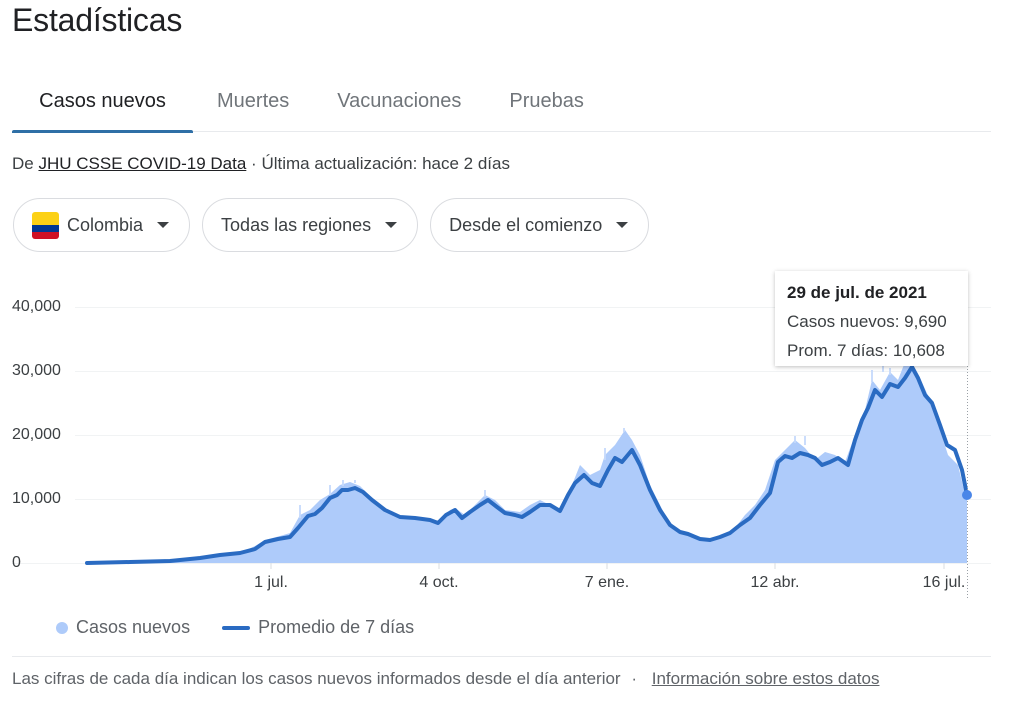 The height and width of the screenshot is (704, 1009). What do you see at coordinates (97, 20) in the screenshot?
I see `page-title: Estadísticas` at bounding box center [97, 20].